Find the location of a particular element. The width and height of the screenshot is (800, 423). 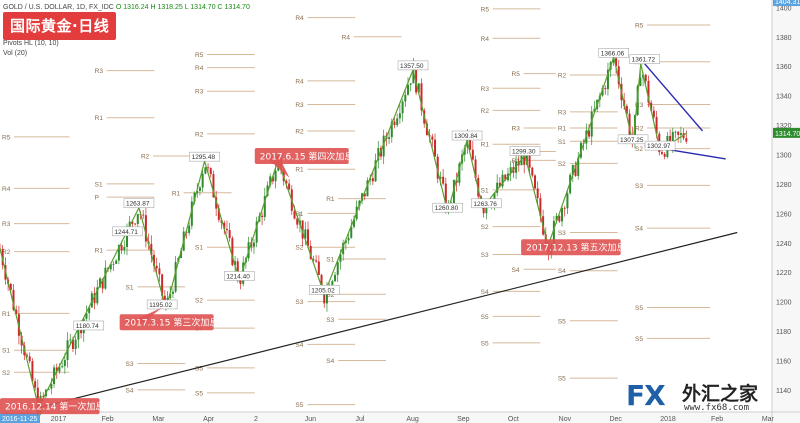

pivot-label: S2 is located at coordinates (639, 149).